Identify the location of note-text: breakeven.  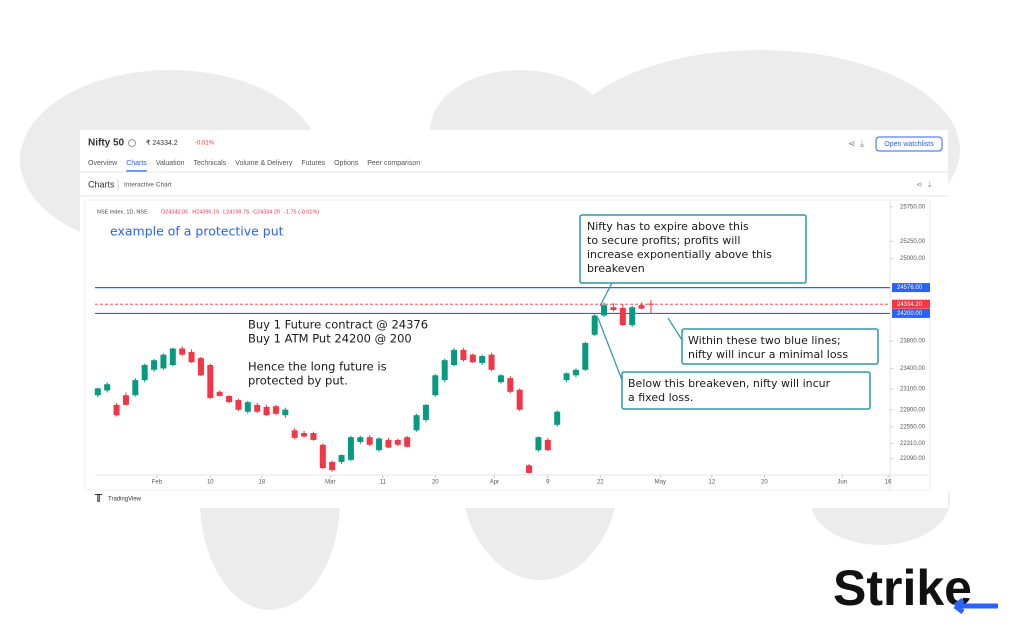
(616, 268).